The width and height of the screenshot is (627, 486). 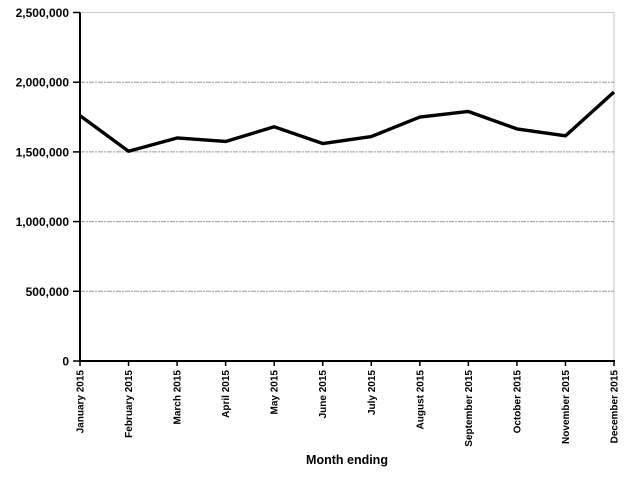 I want to click on x-tick-label: January 2015, so click(x=81, y=402).